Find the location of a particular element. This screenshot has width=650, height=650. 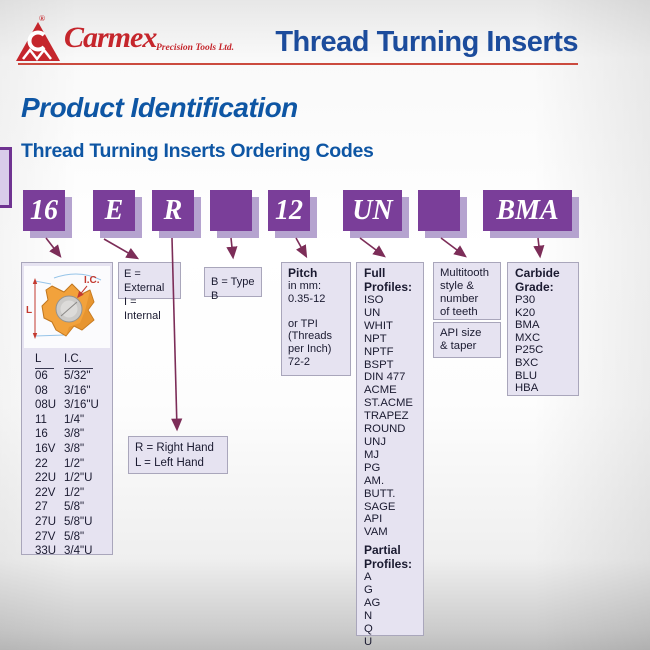

size-code-cell: 16 is located at coordinates (41, 434).